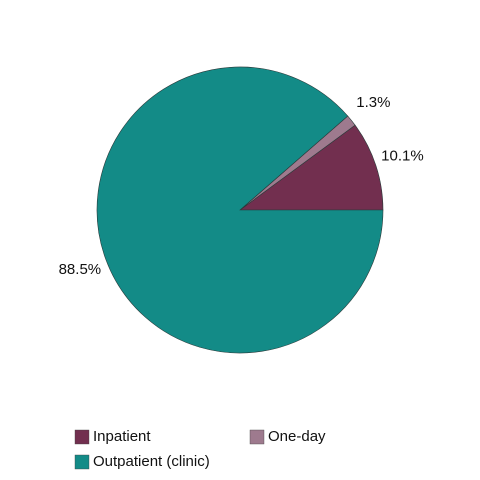 The height and width of the screenshot is (480, 480). What do you see at coordinates (311, 167) in the screenshot?
I see `pie-slice` at bounding box center [311, 167].